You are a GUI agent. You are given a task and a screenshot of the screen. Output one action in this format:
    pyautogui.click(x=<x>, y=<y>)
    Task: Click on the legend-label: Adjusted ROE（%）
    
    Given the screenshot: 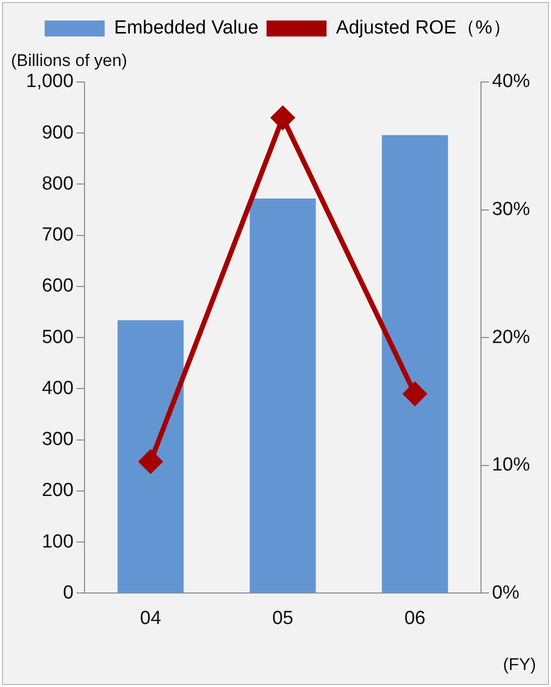 What is the action you would take?
    pyautogui.click(x=424, y=28)
    